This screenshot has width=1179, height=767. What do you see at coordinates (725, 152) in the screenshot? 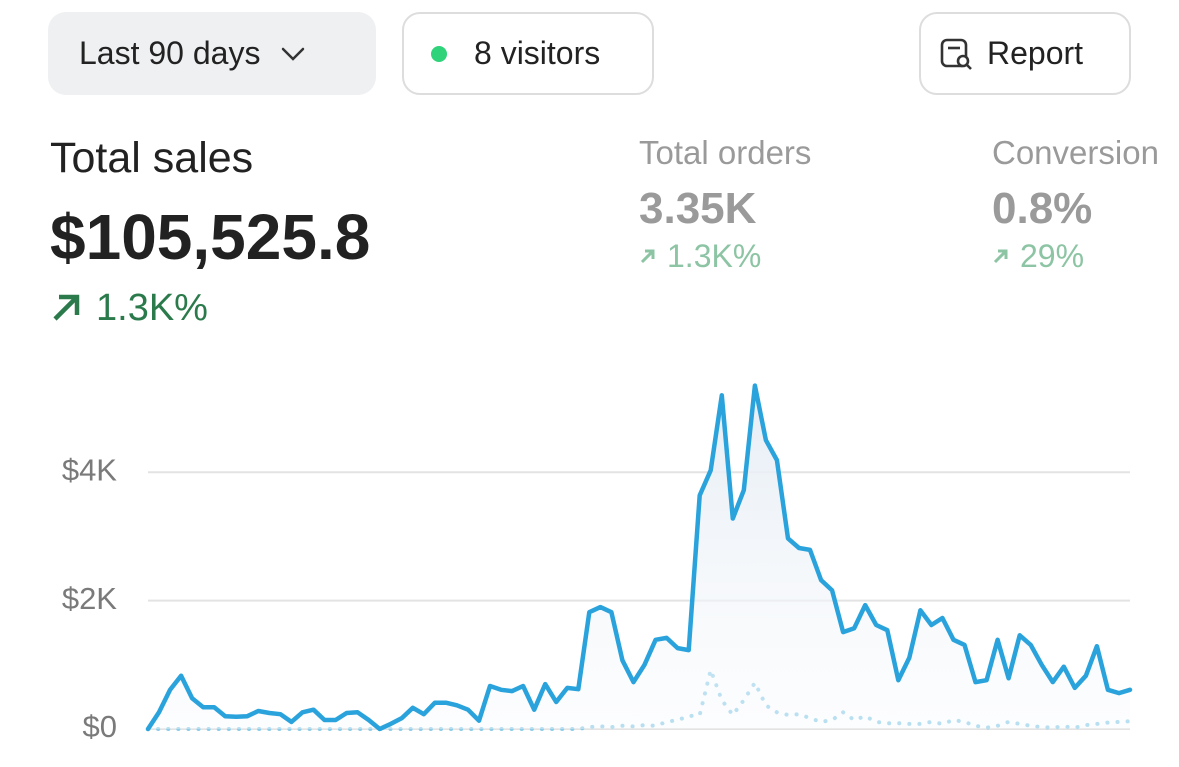
I see `metric-label: Total orders` at bounding box center [725, 152].